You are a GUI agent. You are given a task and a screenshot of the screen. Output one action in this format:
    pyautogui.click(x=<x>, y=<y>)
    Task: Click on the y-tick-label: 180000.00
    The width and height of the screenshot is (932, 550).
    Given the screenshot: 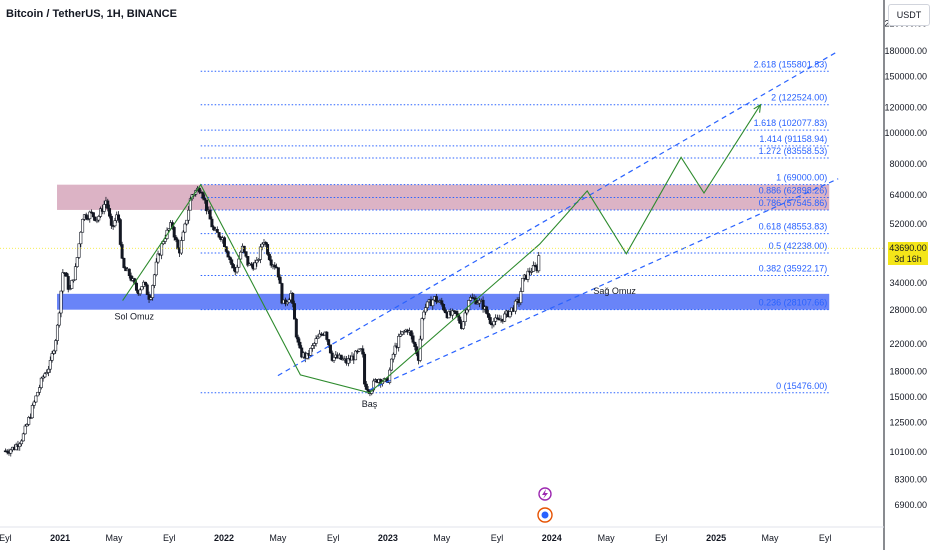 What is the action you would take?
    pyautogui.click(x=905, y=51)
    